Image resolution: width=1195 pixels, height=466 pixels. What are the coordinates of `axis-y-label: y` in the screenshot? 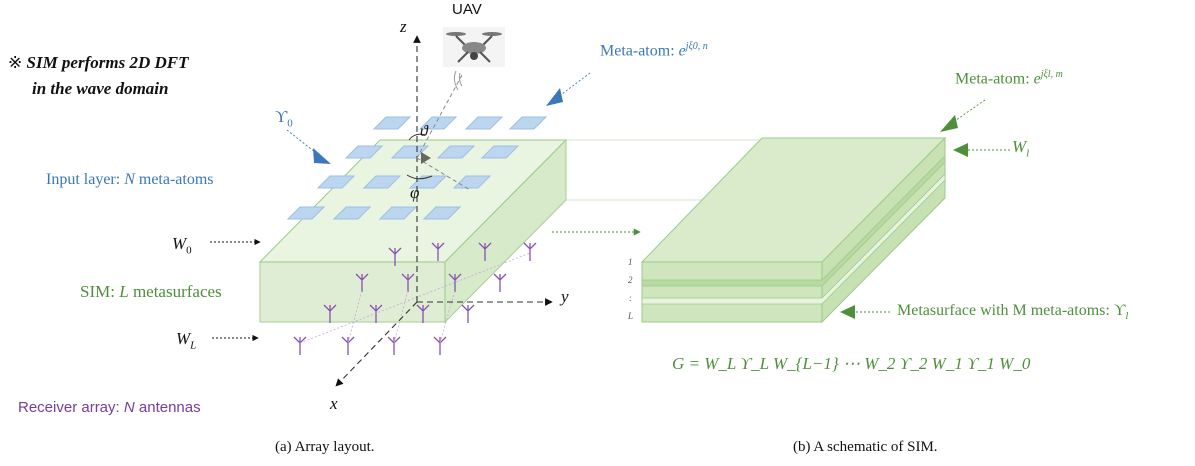 It's located at (565, 296).